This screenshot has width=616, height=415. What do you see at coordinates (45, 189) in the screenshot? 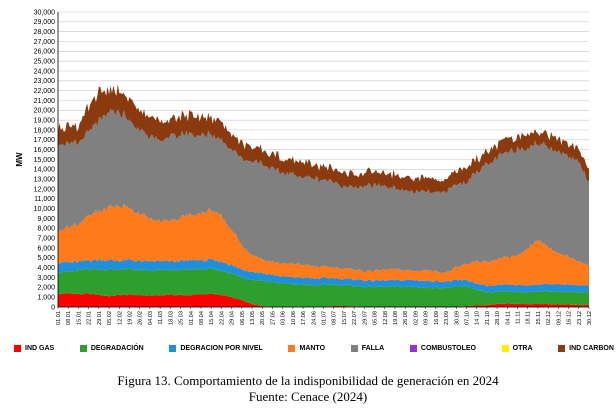
I see `y-tick-label: 12,000` at bounding box center [45, 189].